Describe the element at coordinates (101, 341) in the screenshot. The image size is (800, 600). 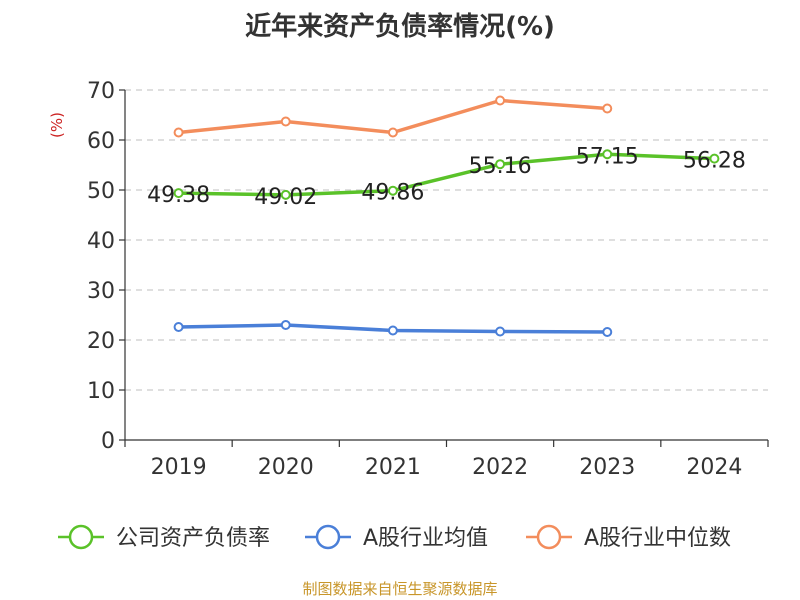
I see `y-tick-label: 20` at that location.